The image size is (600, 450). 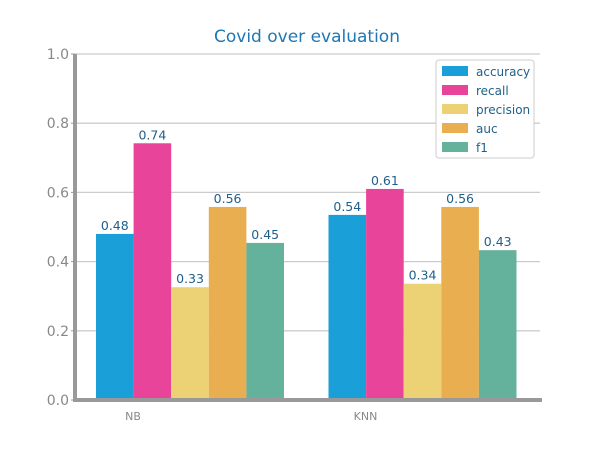 I want to click on legend-label-precision: precision, so click(x=503, y=110).